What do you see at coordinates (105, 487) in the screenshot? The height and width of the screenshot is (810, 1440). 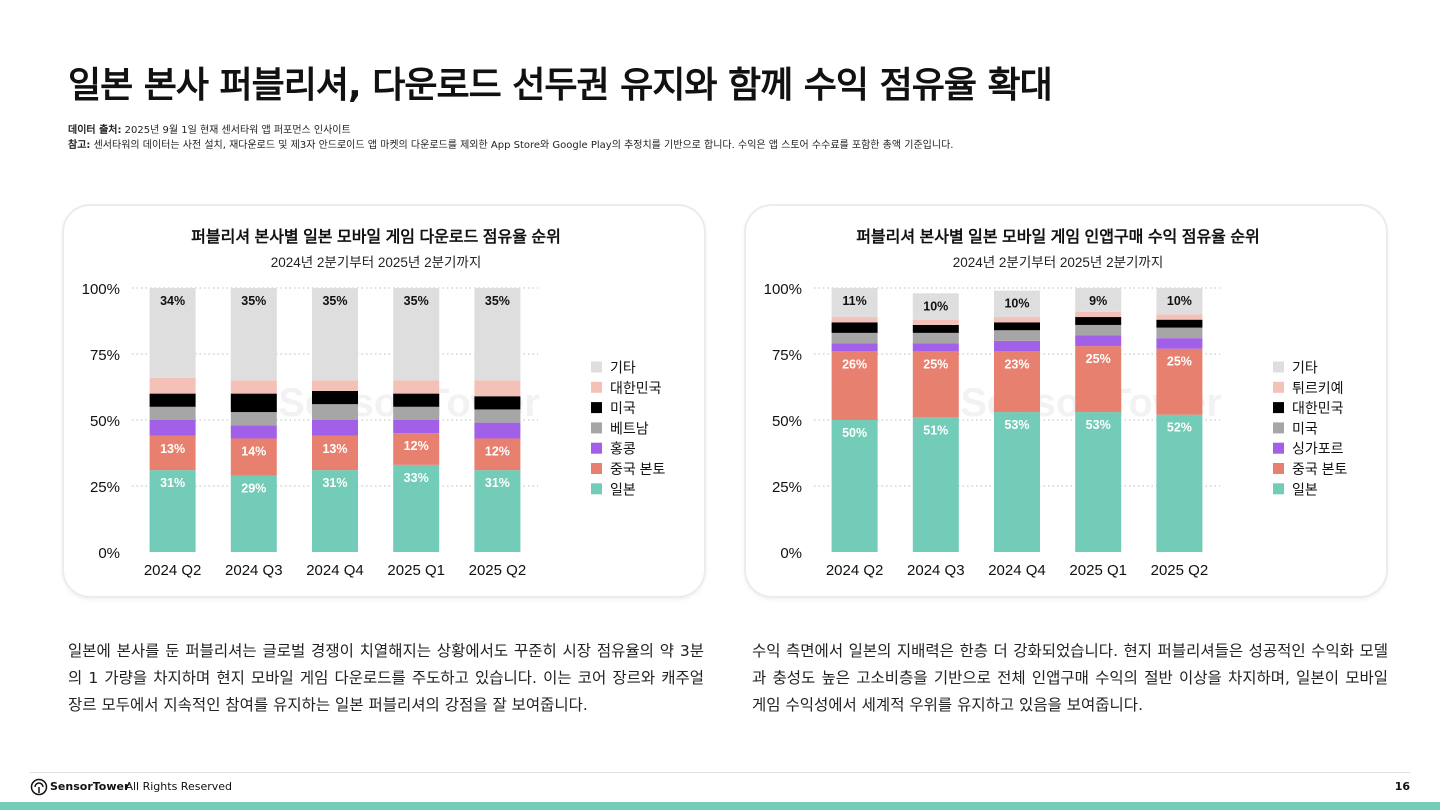 I see `y-tick-label: 25%` at bounding box center [105, 487].